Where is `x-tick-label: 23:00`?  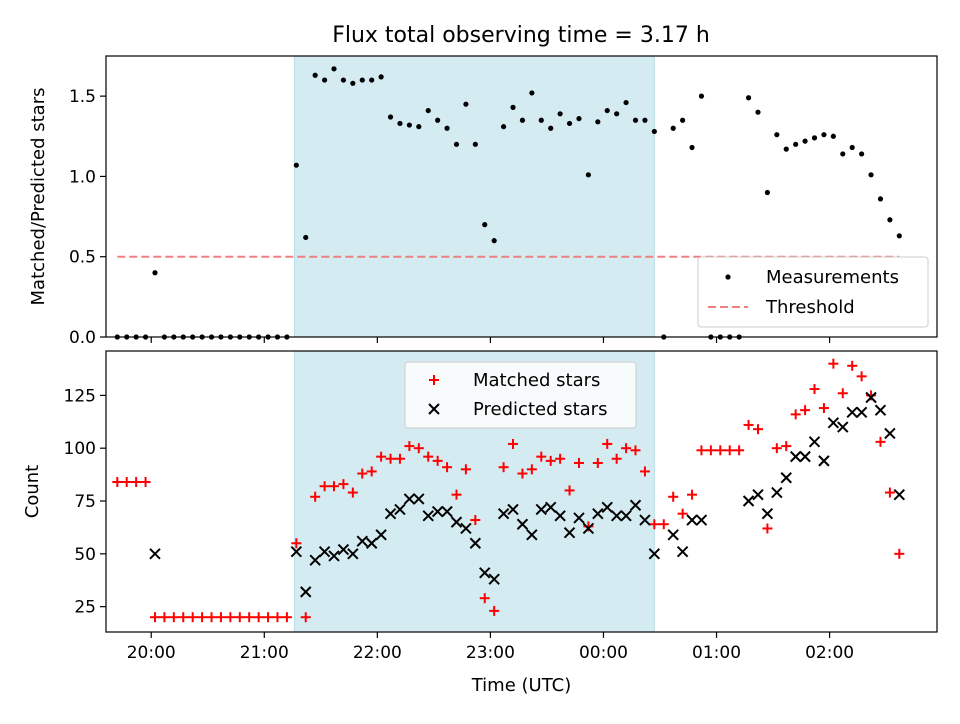
x-tick-label: 23:00 is located at coordinates (490, 653).